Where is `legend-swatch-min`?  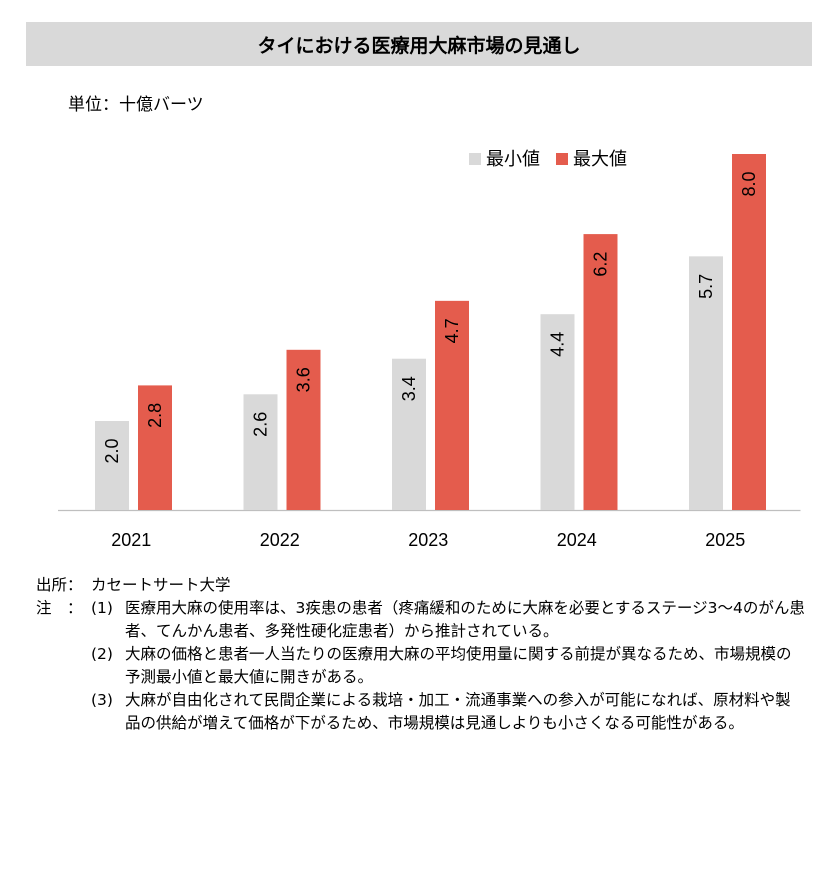 legend-swatch-min is located at coordinates (475, 159).